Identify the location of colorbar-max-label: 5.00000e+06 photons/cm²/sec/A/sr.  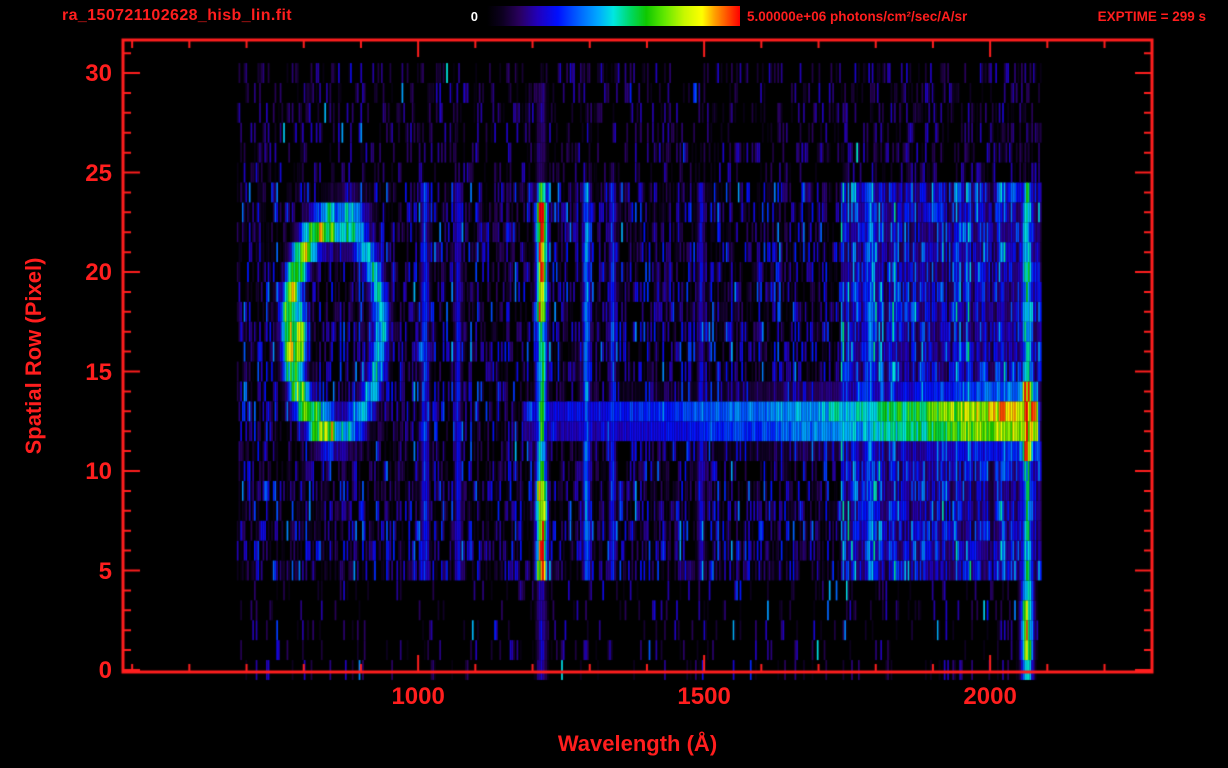
(857, 16).